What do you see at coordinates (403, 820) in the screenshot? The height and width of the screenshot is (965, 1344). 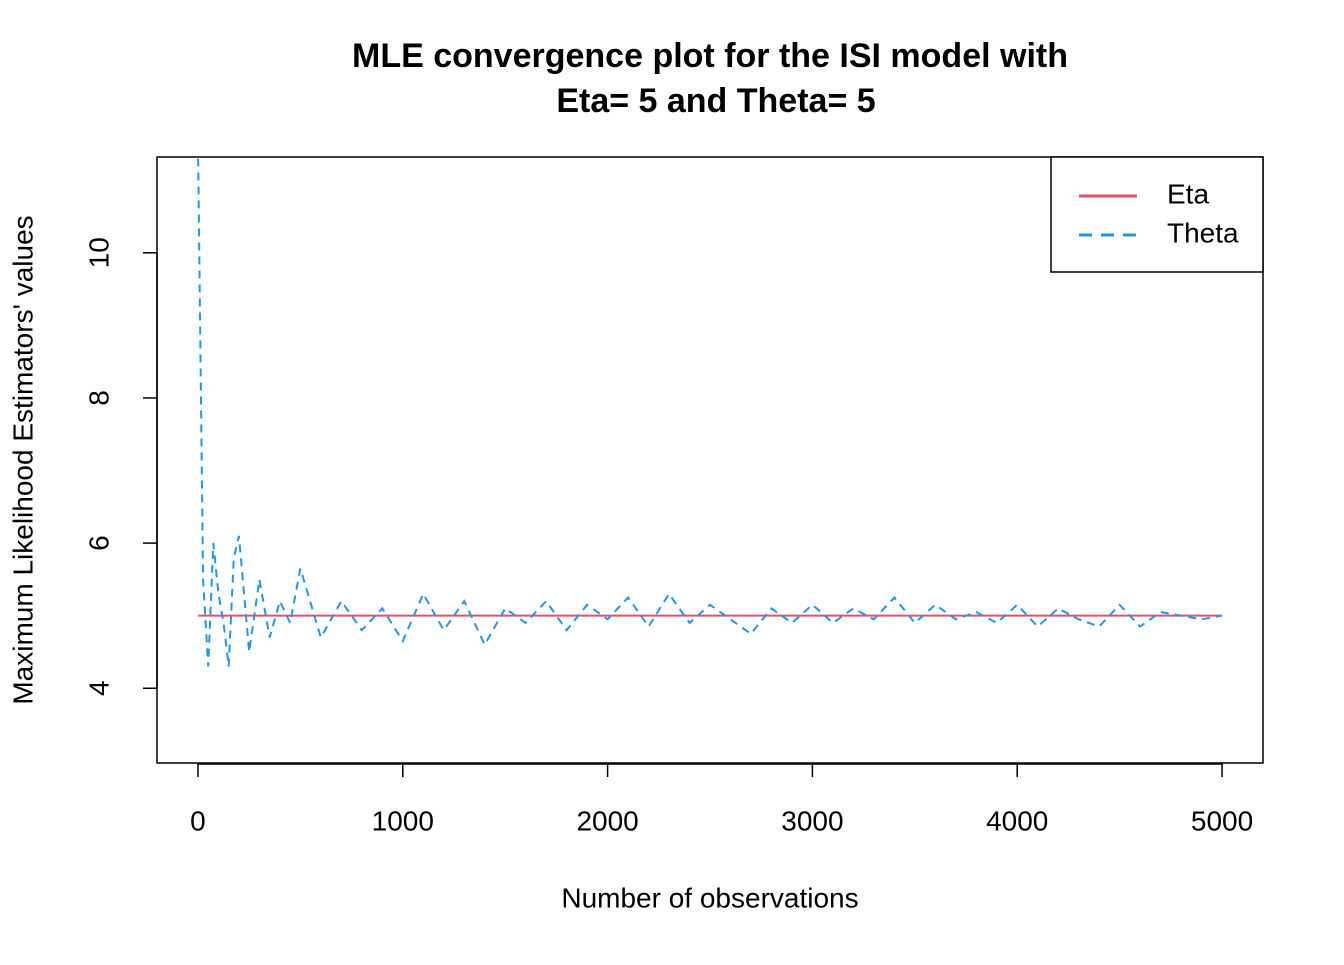 I see `x-tick-label: 1000` at bounding box center [403, 820].